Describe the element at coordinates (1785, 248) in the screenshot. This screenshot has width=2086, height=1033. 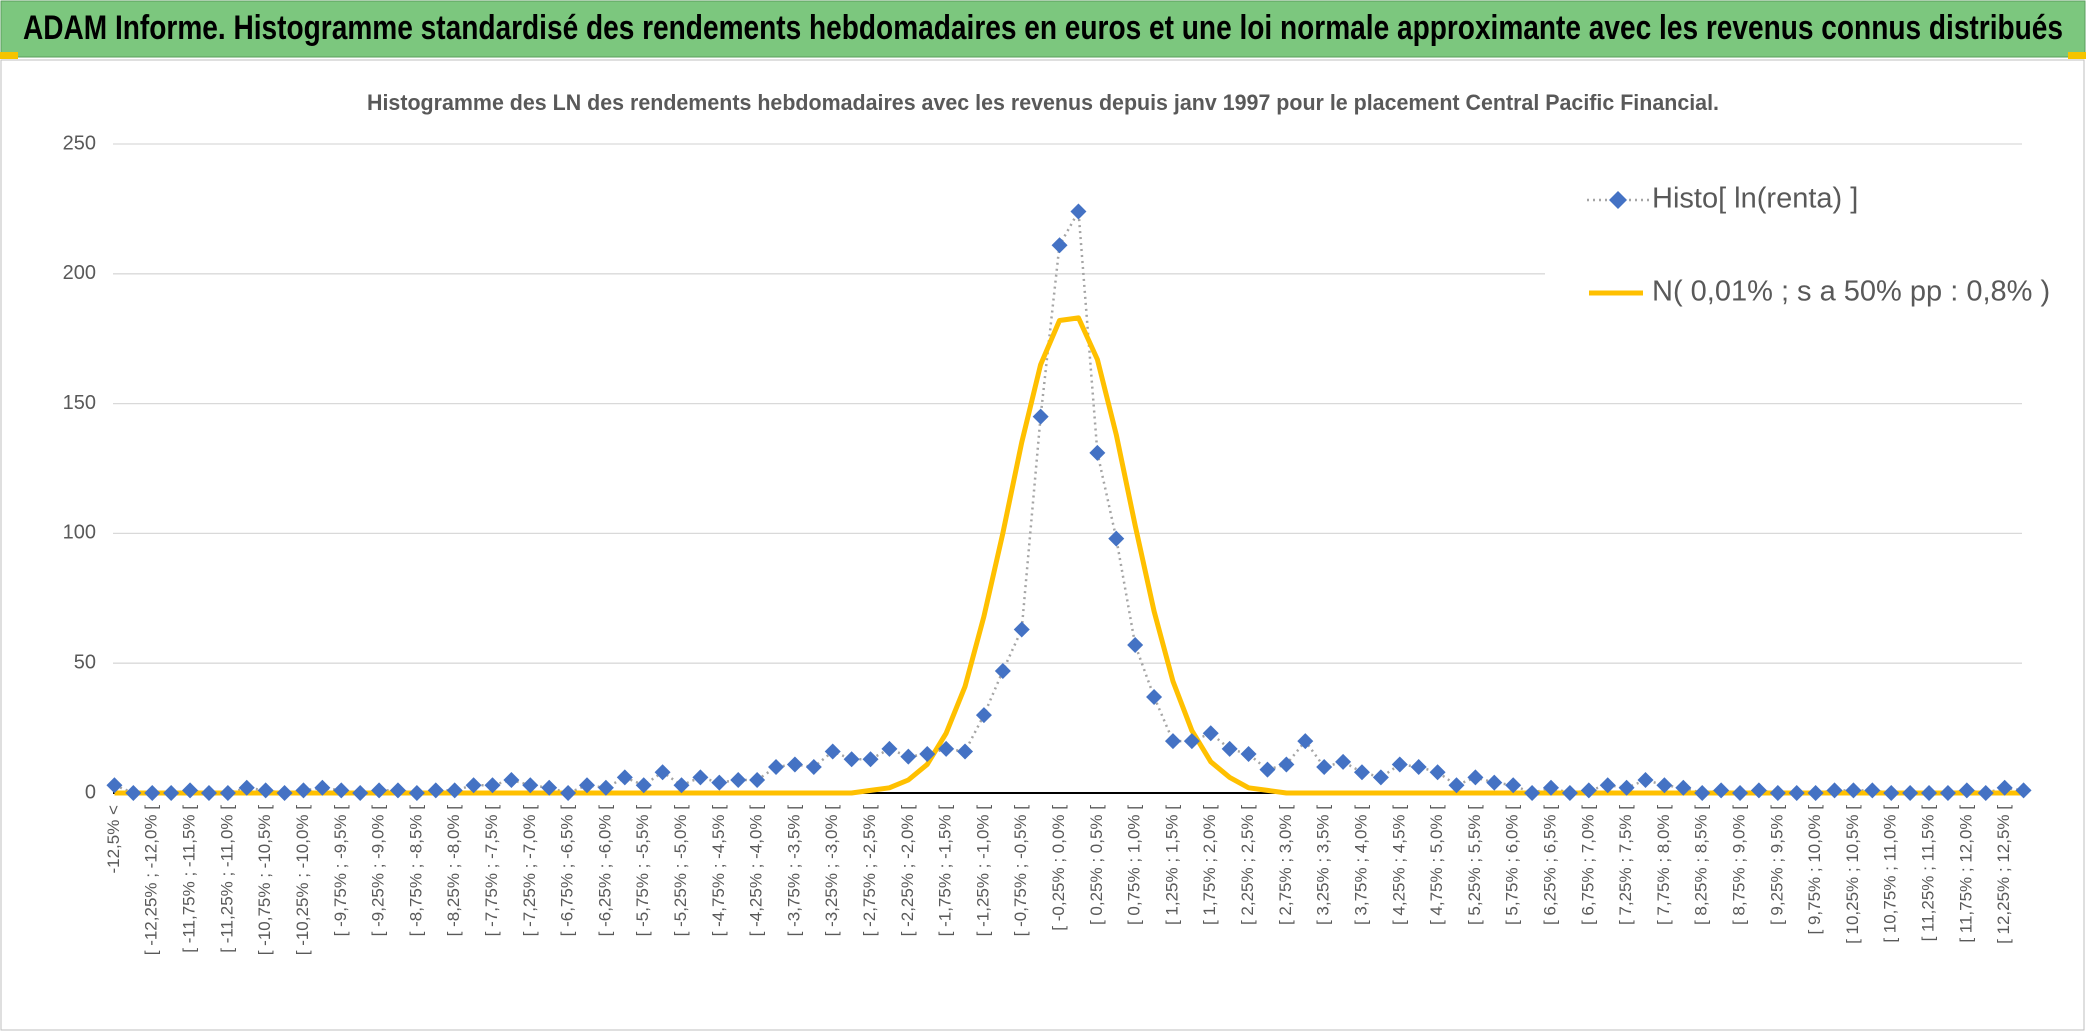
I see `legend-box` at that location.